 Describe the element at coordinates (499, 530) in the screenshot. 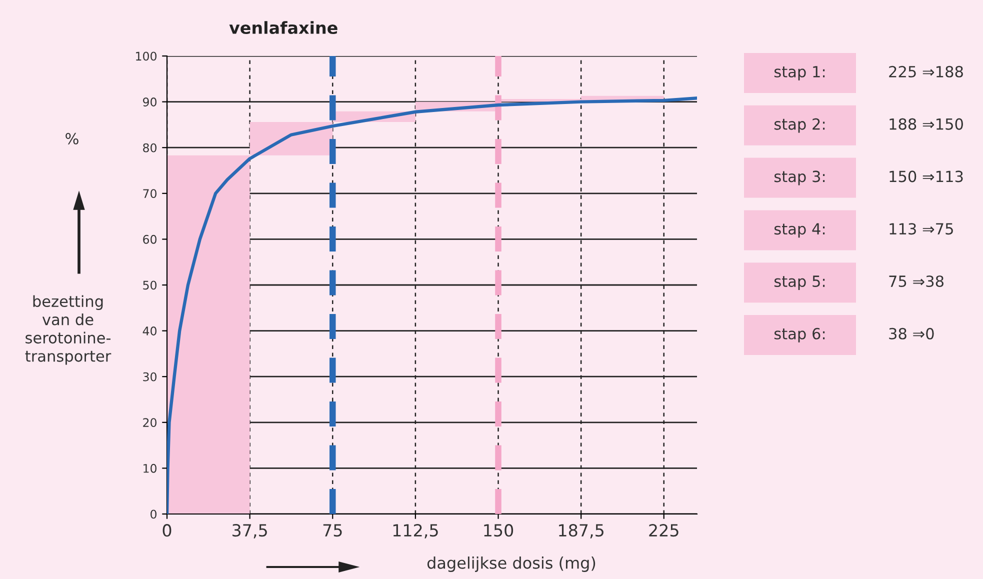

I see `x-tick-label: 150` at that location.